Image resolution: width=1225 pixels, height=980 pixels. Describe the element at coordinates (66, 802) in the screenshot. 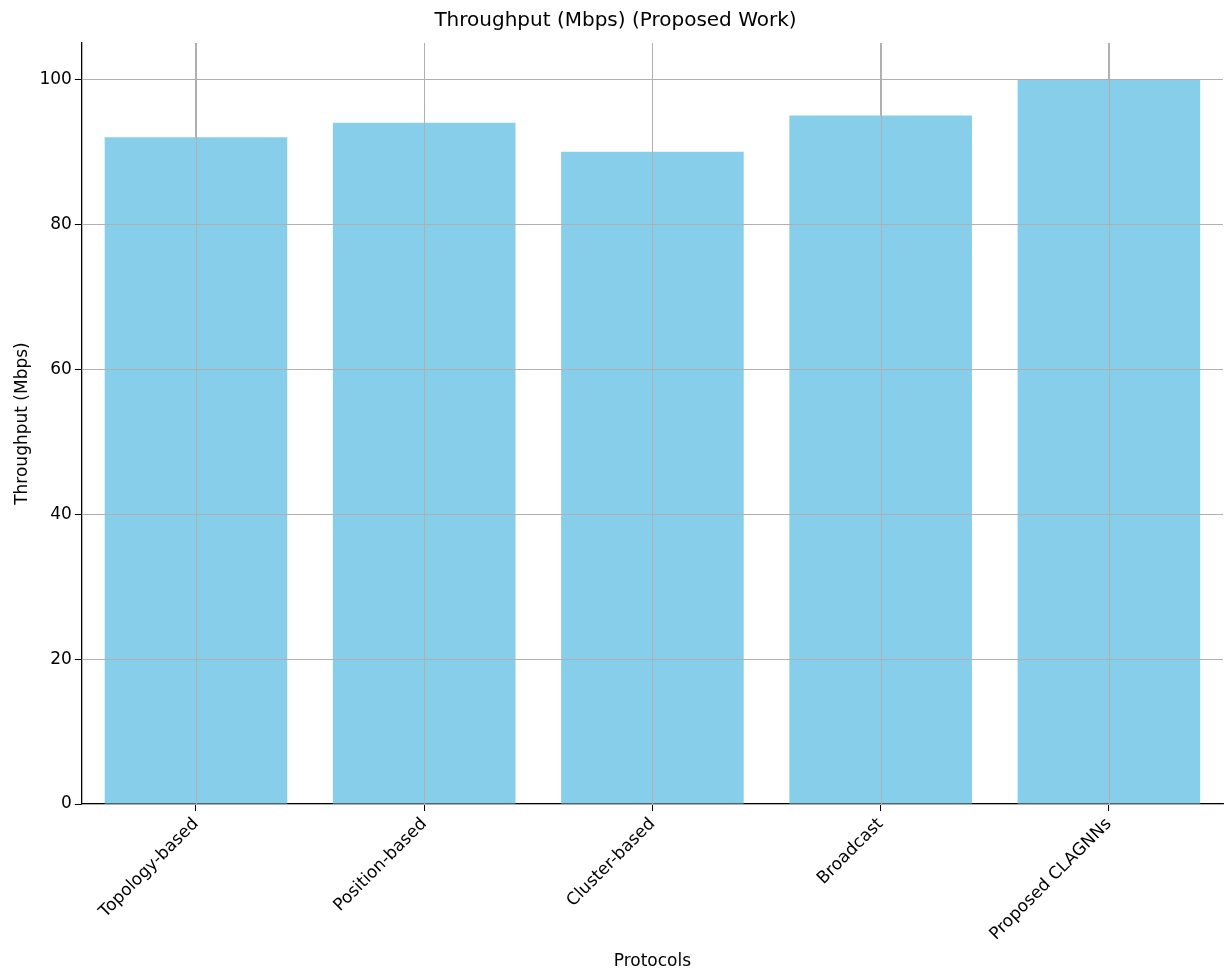

I see `y-tick-label: 0` at that location.